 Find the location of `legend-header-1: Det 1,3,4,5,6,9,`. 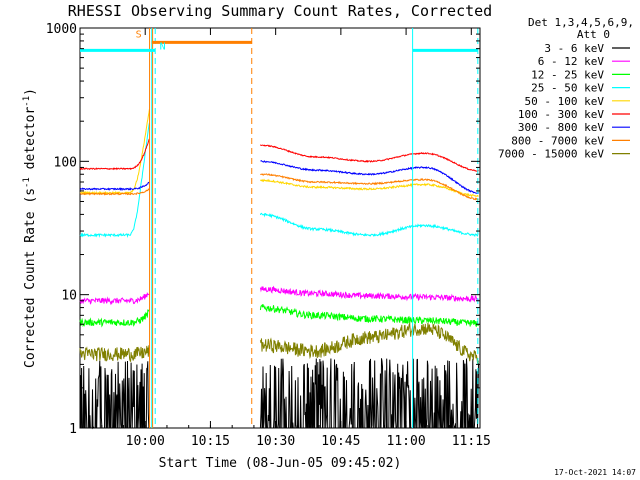

legend-header-1: Det 1,3,4,5,6,9, is located at coordinates (581, 22).